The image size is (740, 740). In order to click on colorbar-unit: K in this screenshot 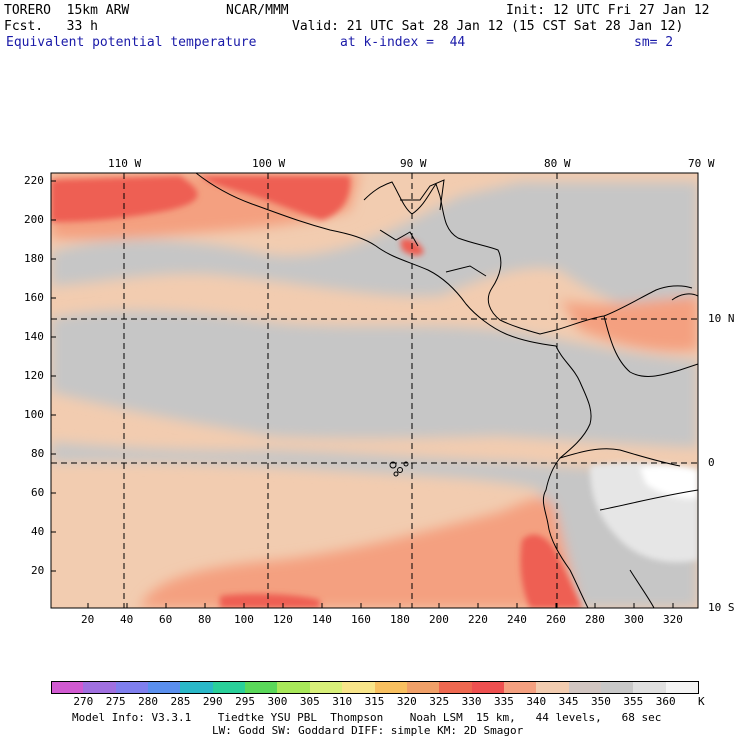, I will do `click(701, 701)`.